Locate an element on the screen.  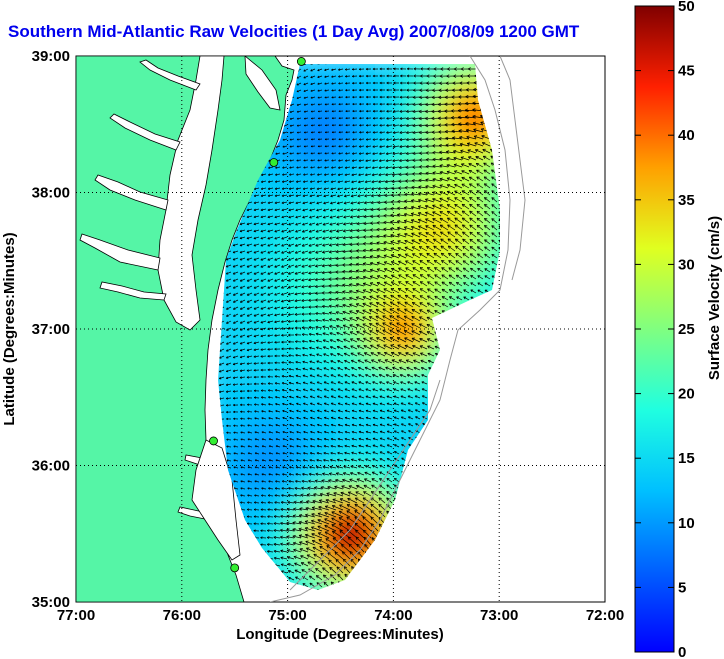
y-tick-label: 38:00 is located at coordinates (51, 193).